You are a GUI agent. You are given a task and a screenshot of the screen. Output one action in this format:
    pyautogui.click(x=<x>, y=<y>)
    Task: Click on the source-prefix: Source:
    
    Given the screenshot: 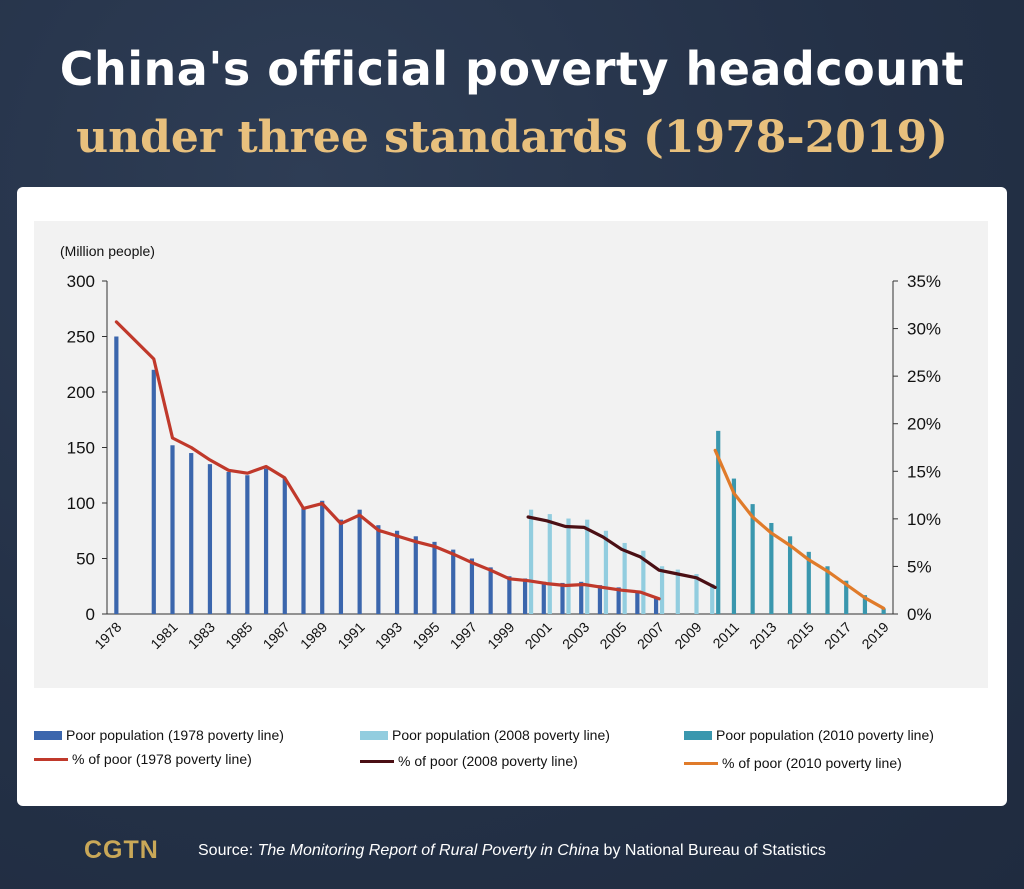 What is the action you would take?
    pyautogui.click(x=228, y=850)
    